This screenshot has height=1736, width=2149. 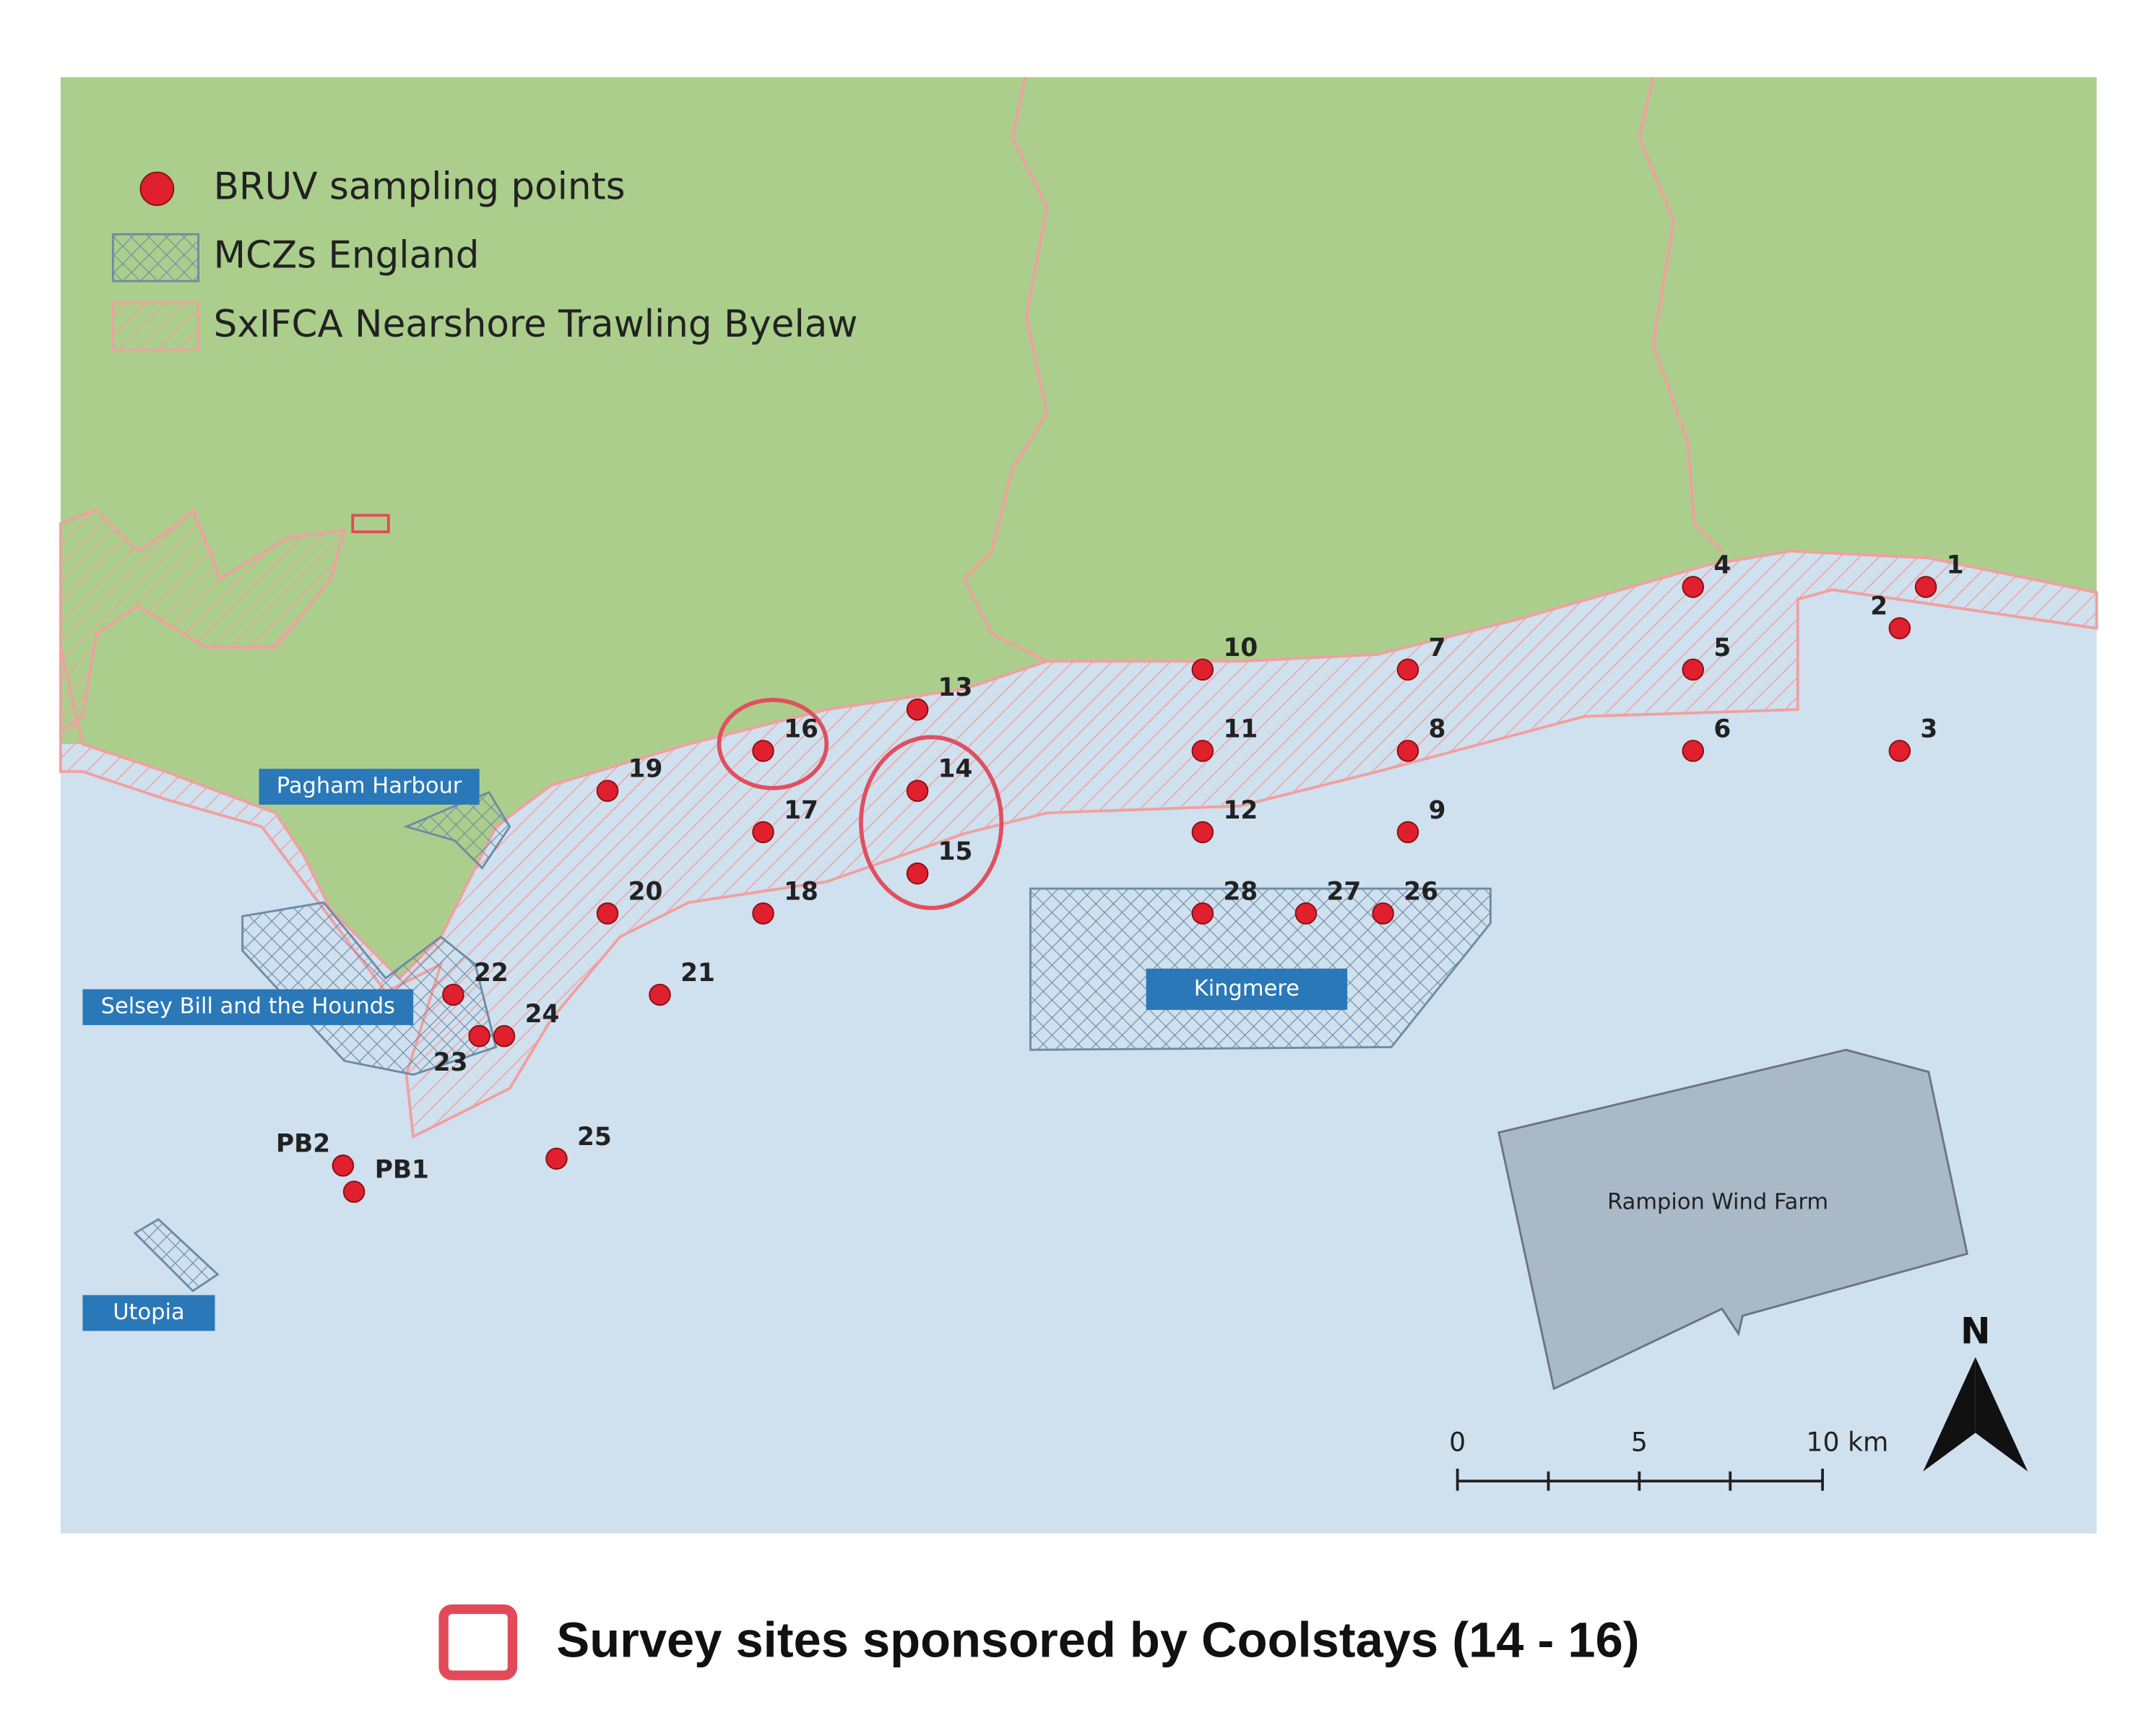 I want to click on boundary, so click(x=1343, y=370).